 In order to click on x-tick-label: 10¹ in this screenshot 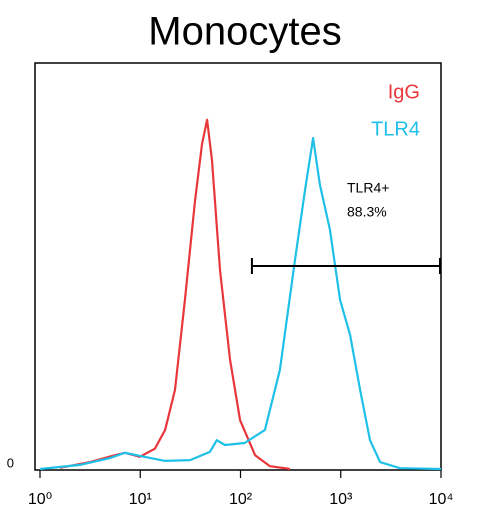, I will do `click(140, 499)`.